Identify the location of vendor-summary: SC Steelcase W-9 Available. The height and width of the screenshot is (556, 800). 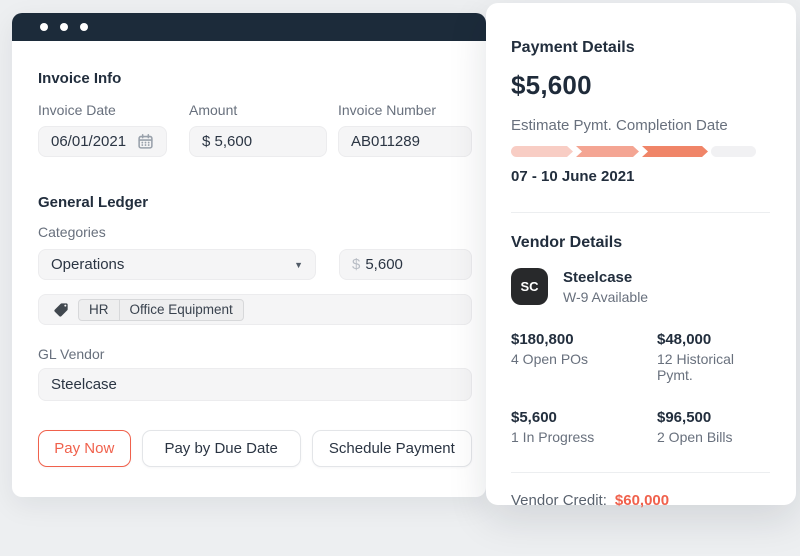
(640, 286).